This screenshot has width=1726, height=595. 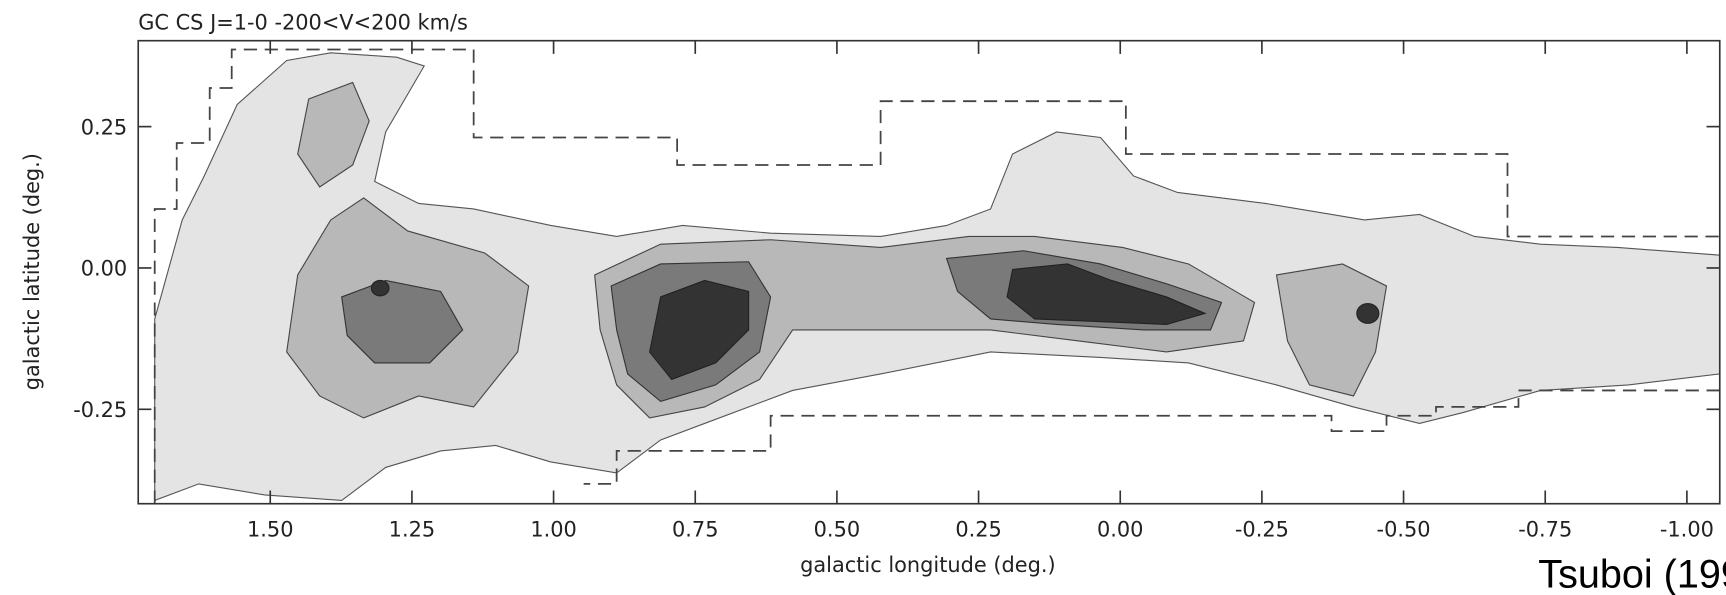 What do you see at coordinates (1687, 530) in the screenshot?
I see `x-tick-label: -1.00` at bounding box center [1687, 530].